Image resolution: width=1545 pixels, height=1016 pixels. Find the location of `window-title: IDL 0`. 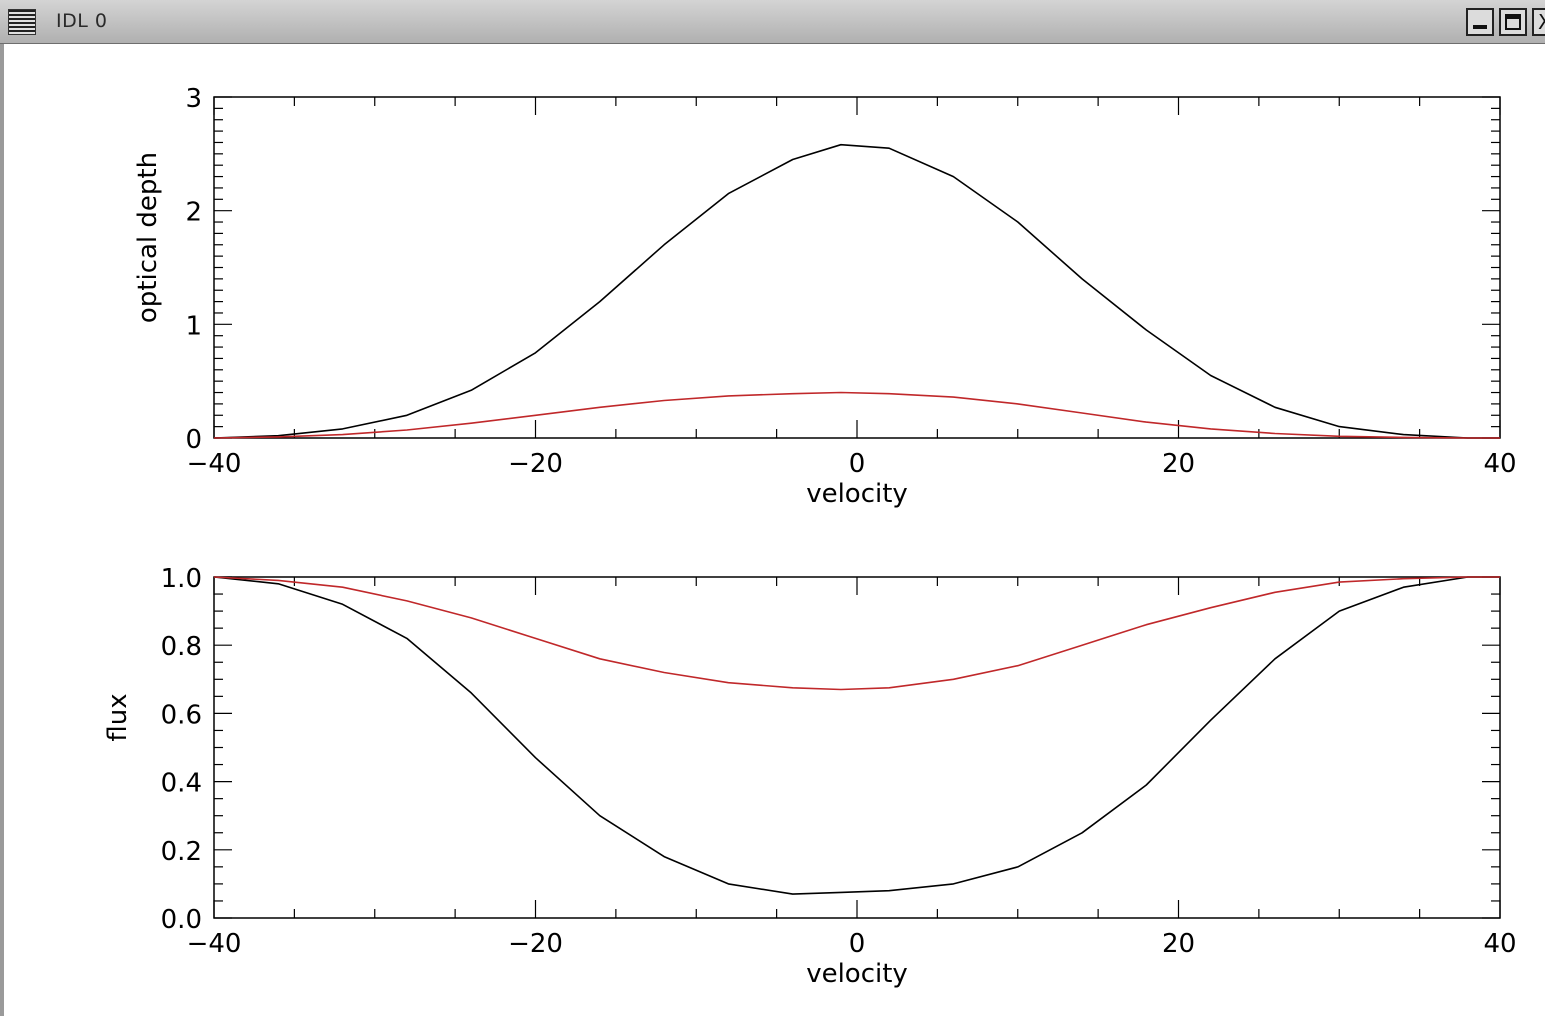

window-title: IDL 0 is located at coordinates (82, 21).